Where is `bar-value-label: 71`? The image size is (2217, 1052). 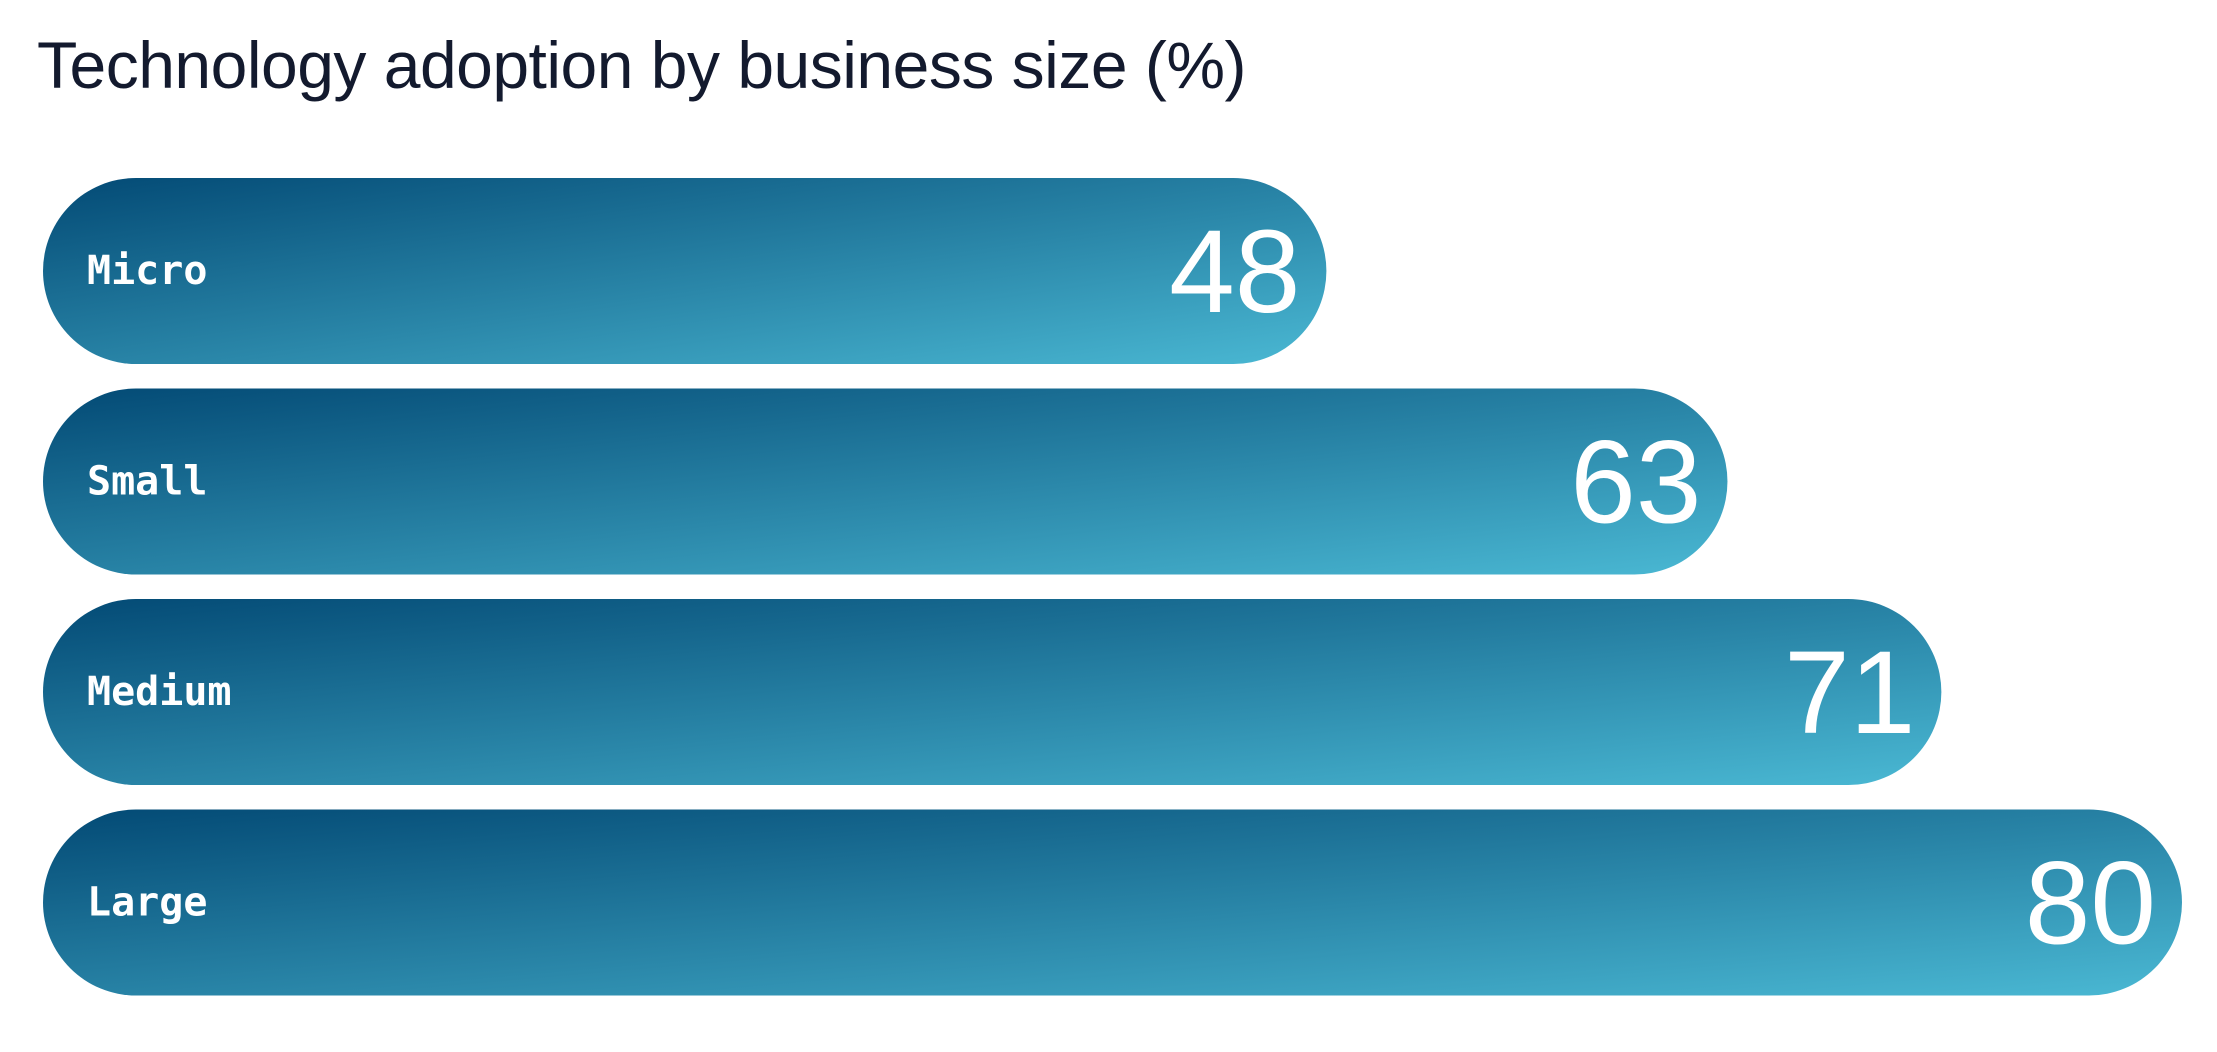 bar-value-label: 71 is located at coordinates (1849, 693).